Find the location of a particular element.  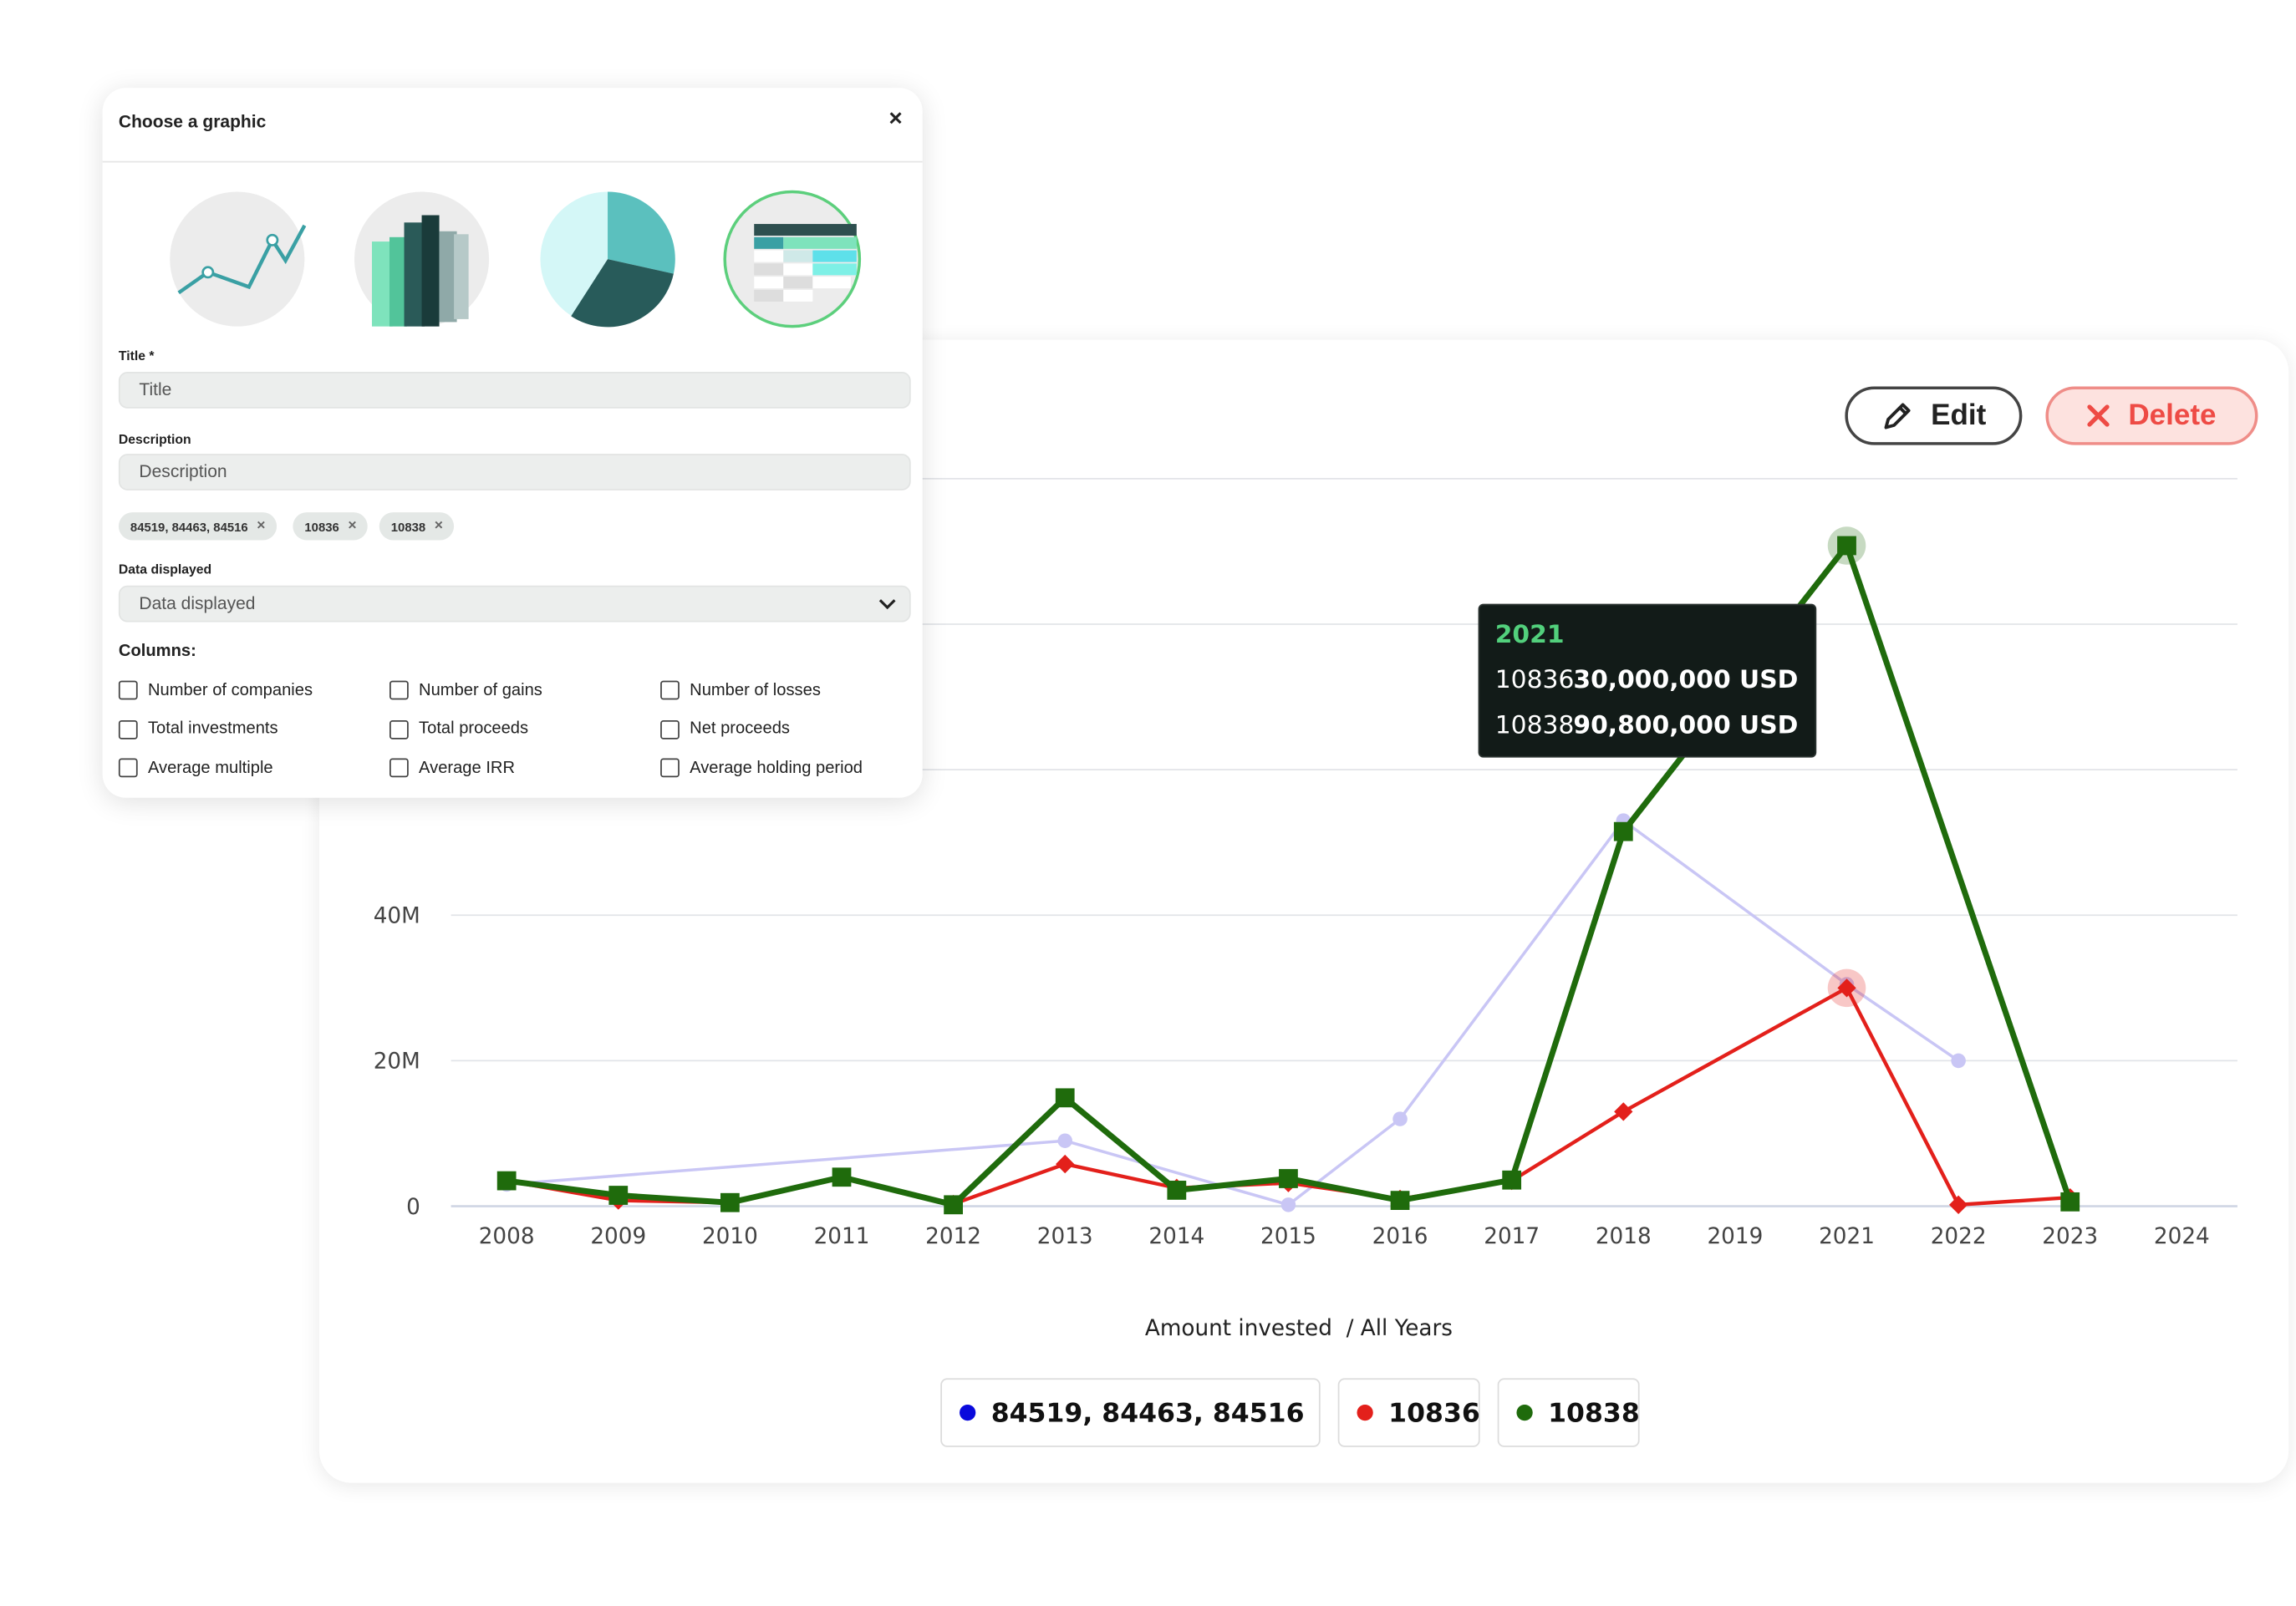

column-checkbox: Net proceeds is located at coordinates (725, 729).